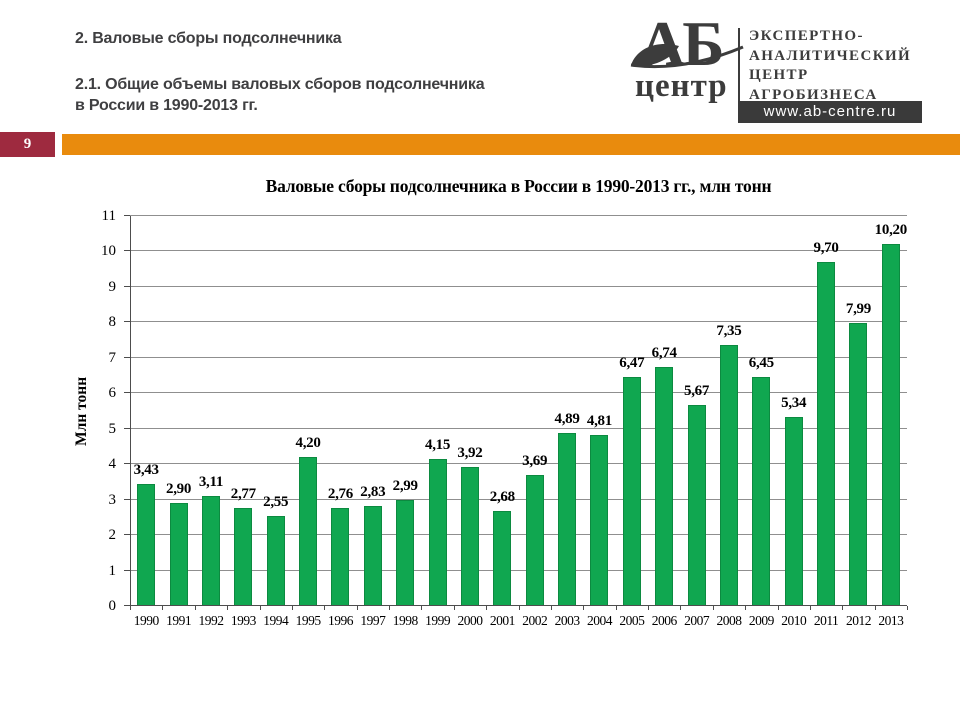 This screenshot has height=720, width=960. I want to click on logo-website: www.ab-centre.ru, so click(830, 112).